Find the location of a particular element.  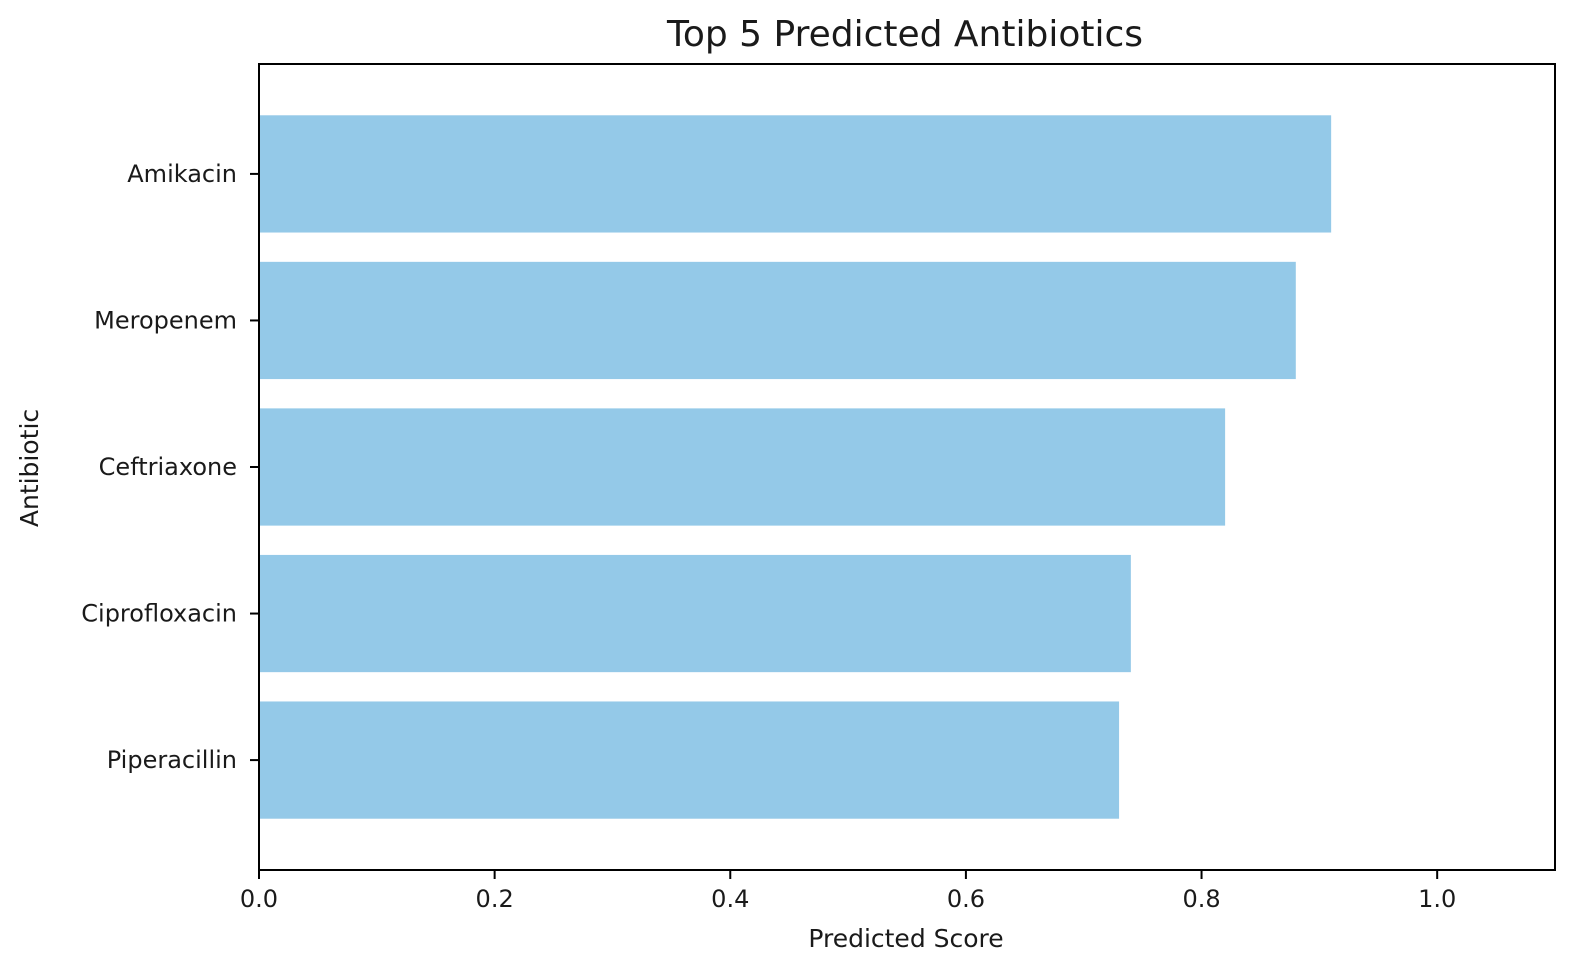

y-tick-label: Meropenem is located at coordinates (165, 320).